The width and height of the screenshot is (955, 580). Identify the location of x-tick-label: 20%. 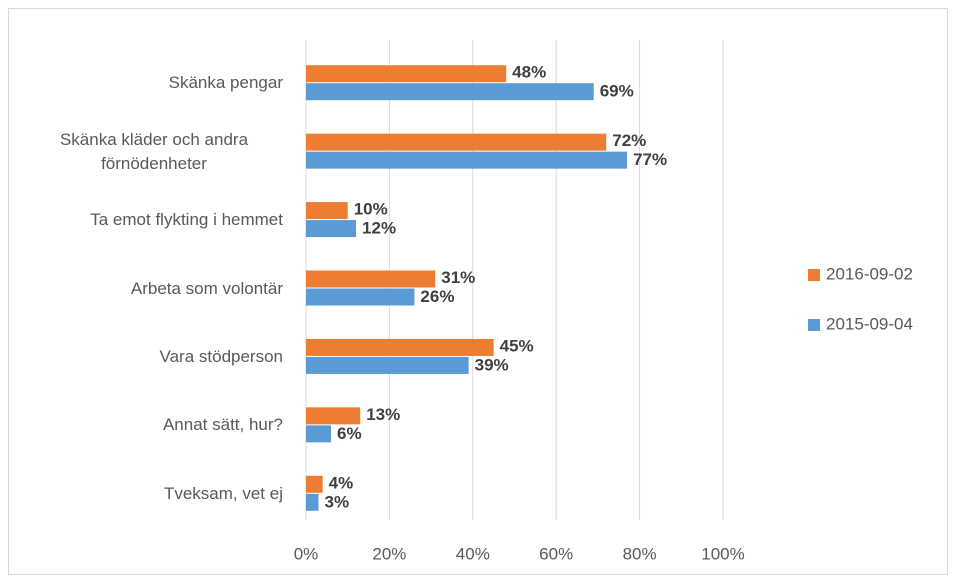
(389, 553).